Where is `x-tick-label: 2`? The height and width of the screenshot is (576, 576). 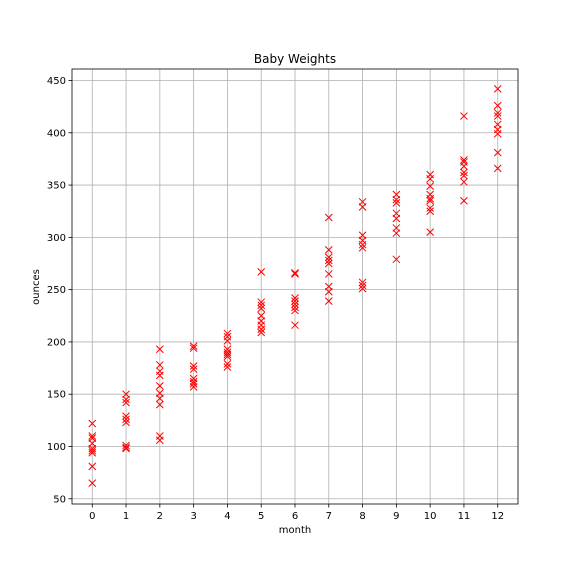
x-tick-label: 2 is located at coordinates (160, 516).